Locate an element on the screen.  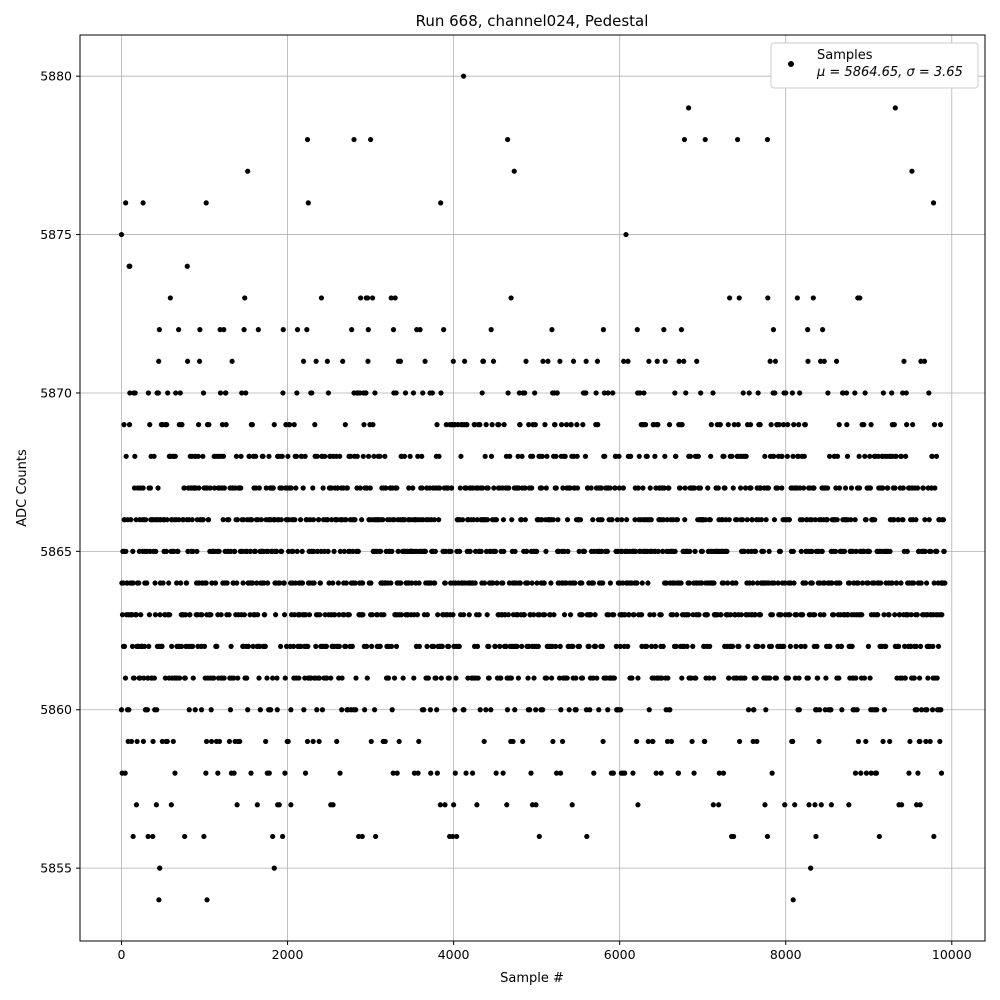
y-tick-label: 5870 is located at coordinates (56, 392).